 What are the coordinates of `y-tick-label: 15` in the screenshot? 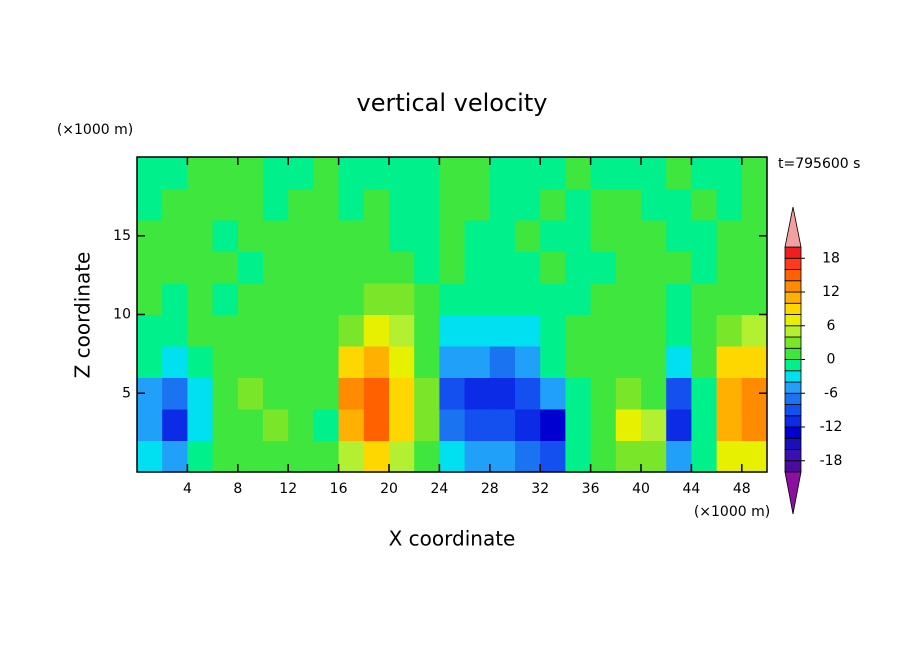 It's located at (122, 236).